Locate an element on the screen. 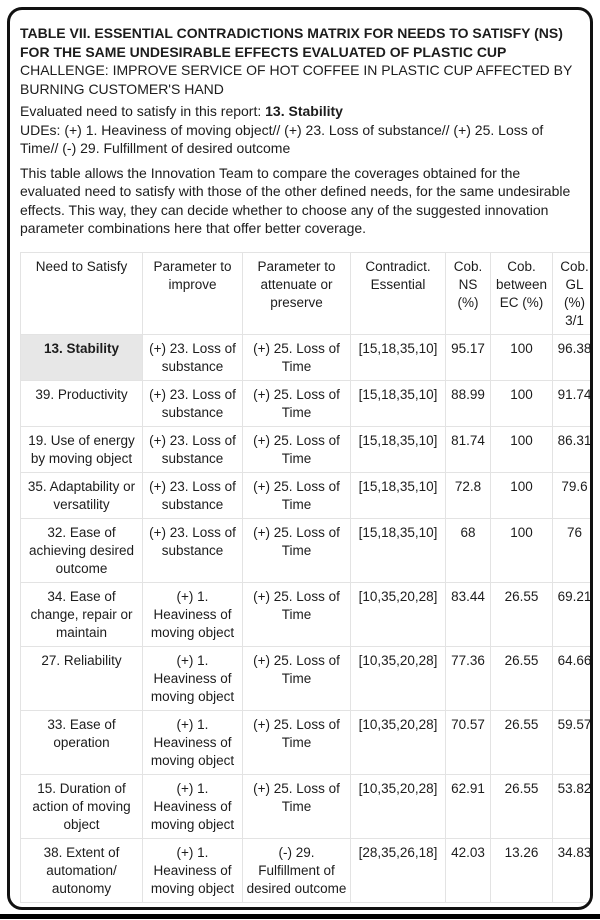  column-header-parameter-to-improve: Parameter to improve is located at coordinates (192, 293).